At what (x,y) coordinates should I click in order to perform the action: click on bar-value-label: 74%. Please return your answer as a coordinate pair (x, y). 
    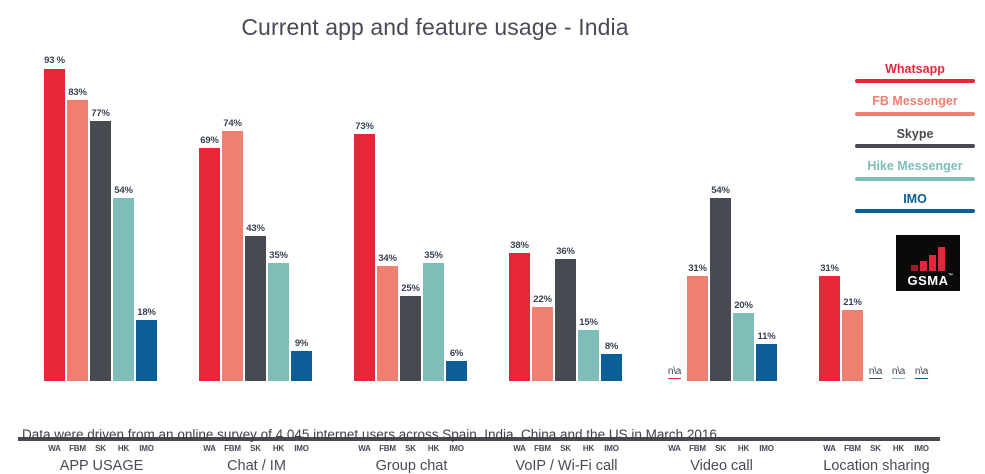
    Looking at the image, I should click on (232, 123).